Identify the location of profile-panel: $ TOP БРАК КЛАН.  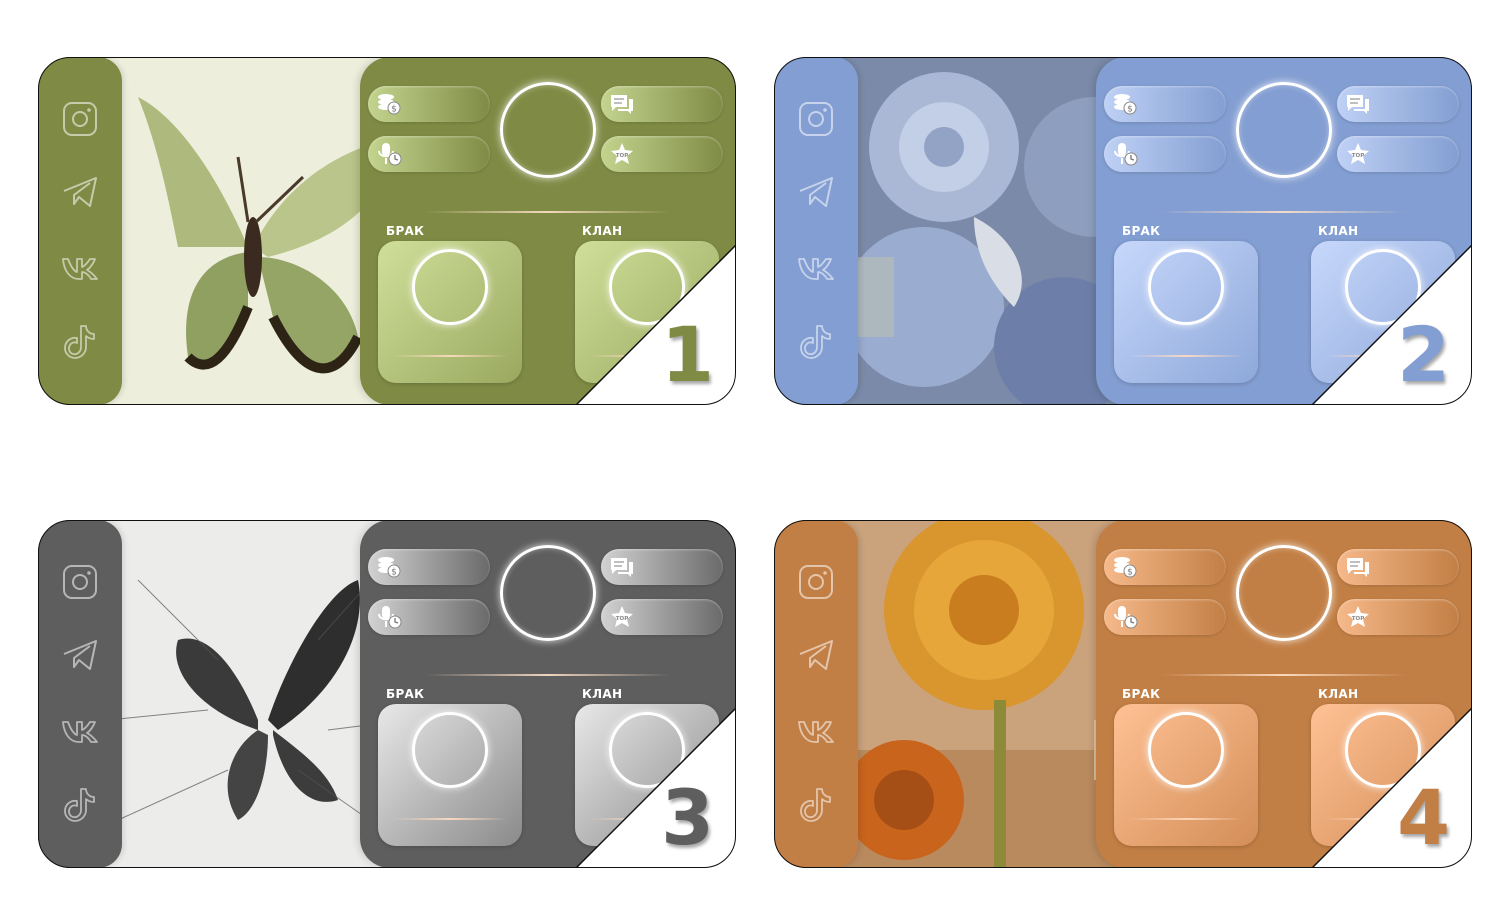
(1284, 694).